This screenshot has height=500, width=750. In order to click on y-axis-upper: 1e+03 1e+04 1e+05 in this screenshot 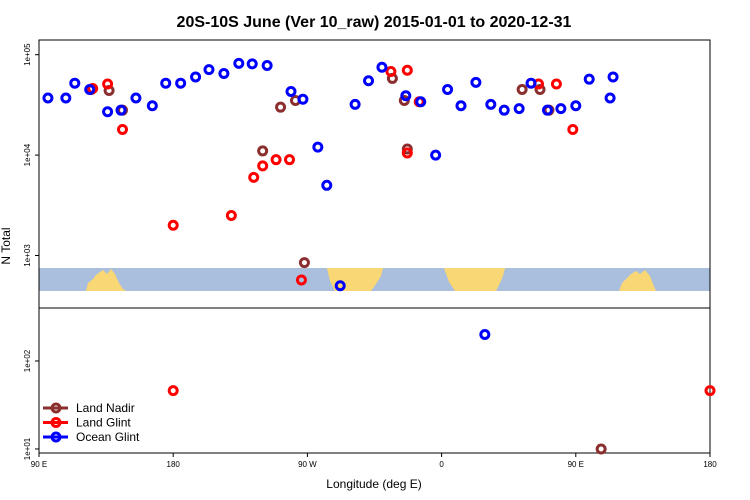, I will do `click(31, 155)`.